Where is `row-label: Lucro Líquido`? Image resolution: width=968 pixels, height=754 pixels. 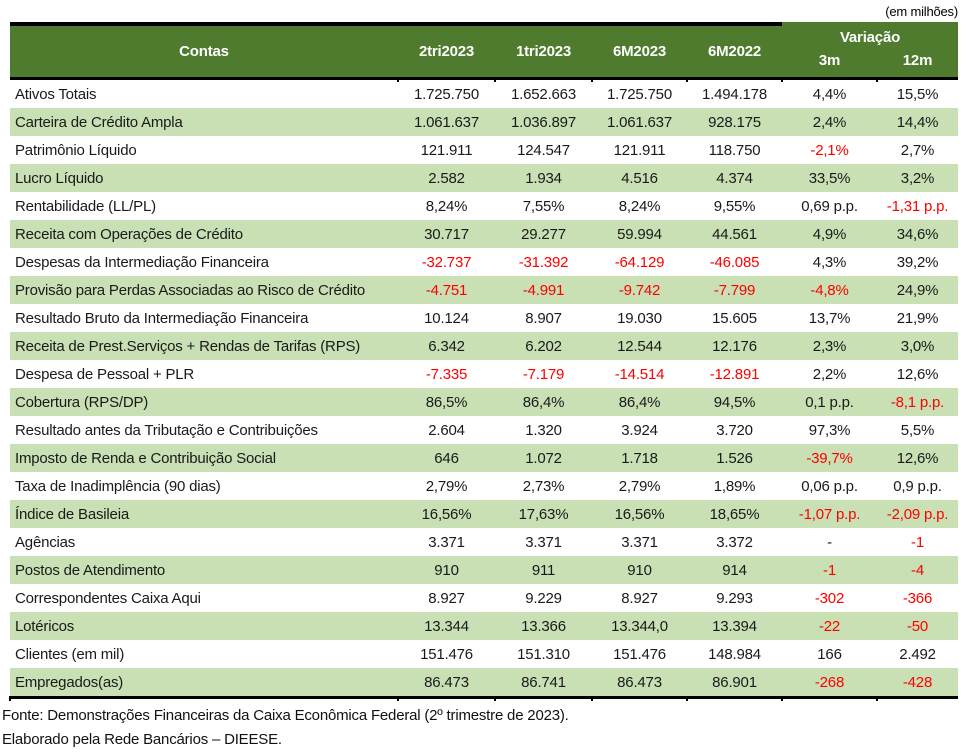
row-label: Lucro Líquido is located at coordinates (59, 178).